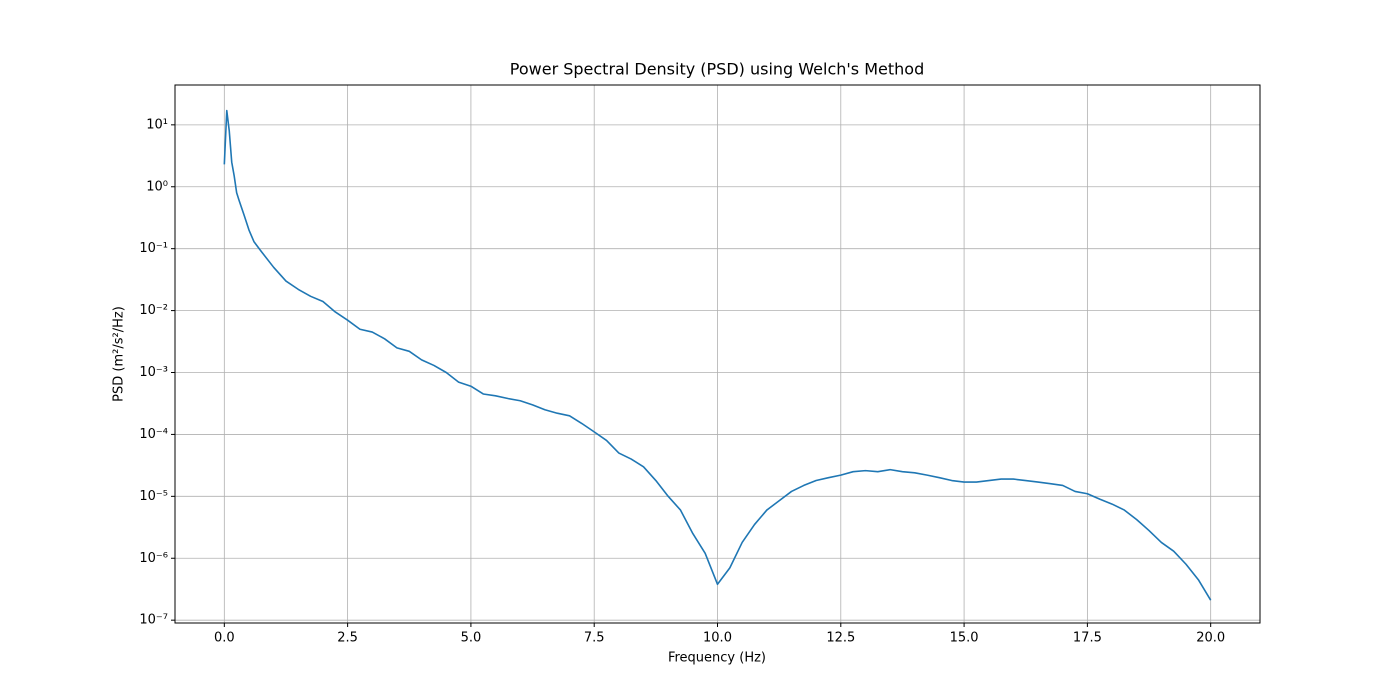  I want to click on y-tick-label: 10⁻³, so click(153, 372).